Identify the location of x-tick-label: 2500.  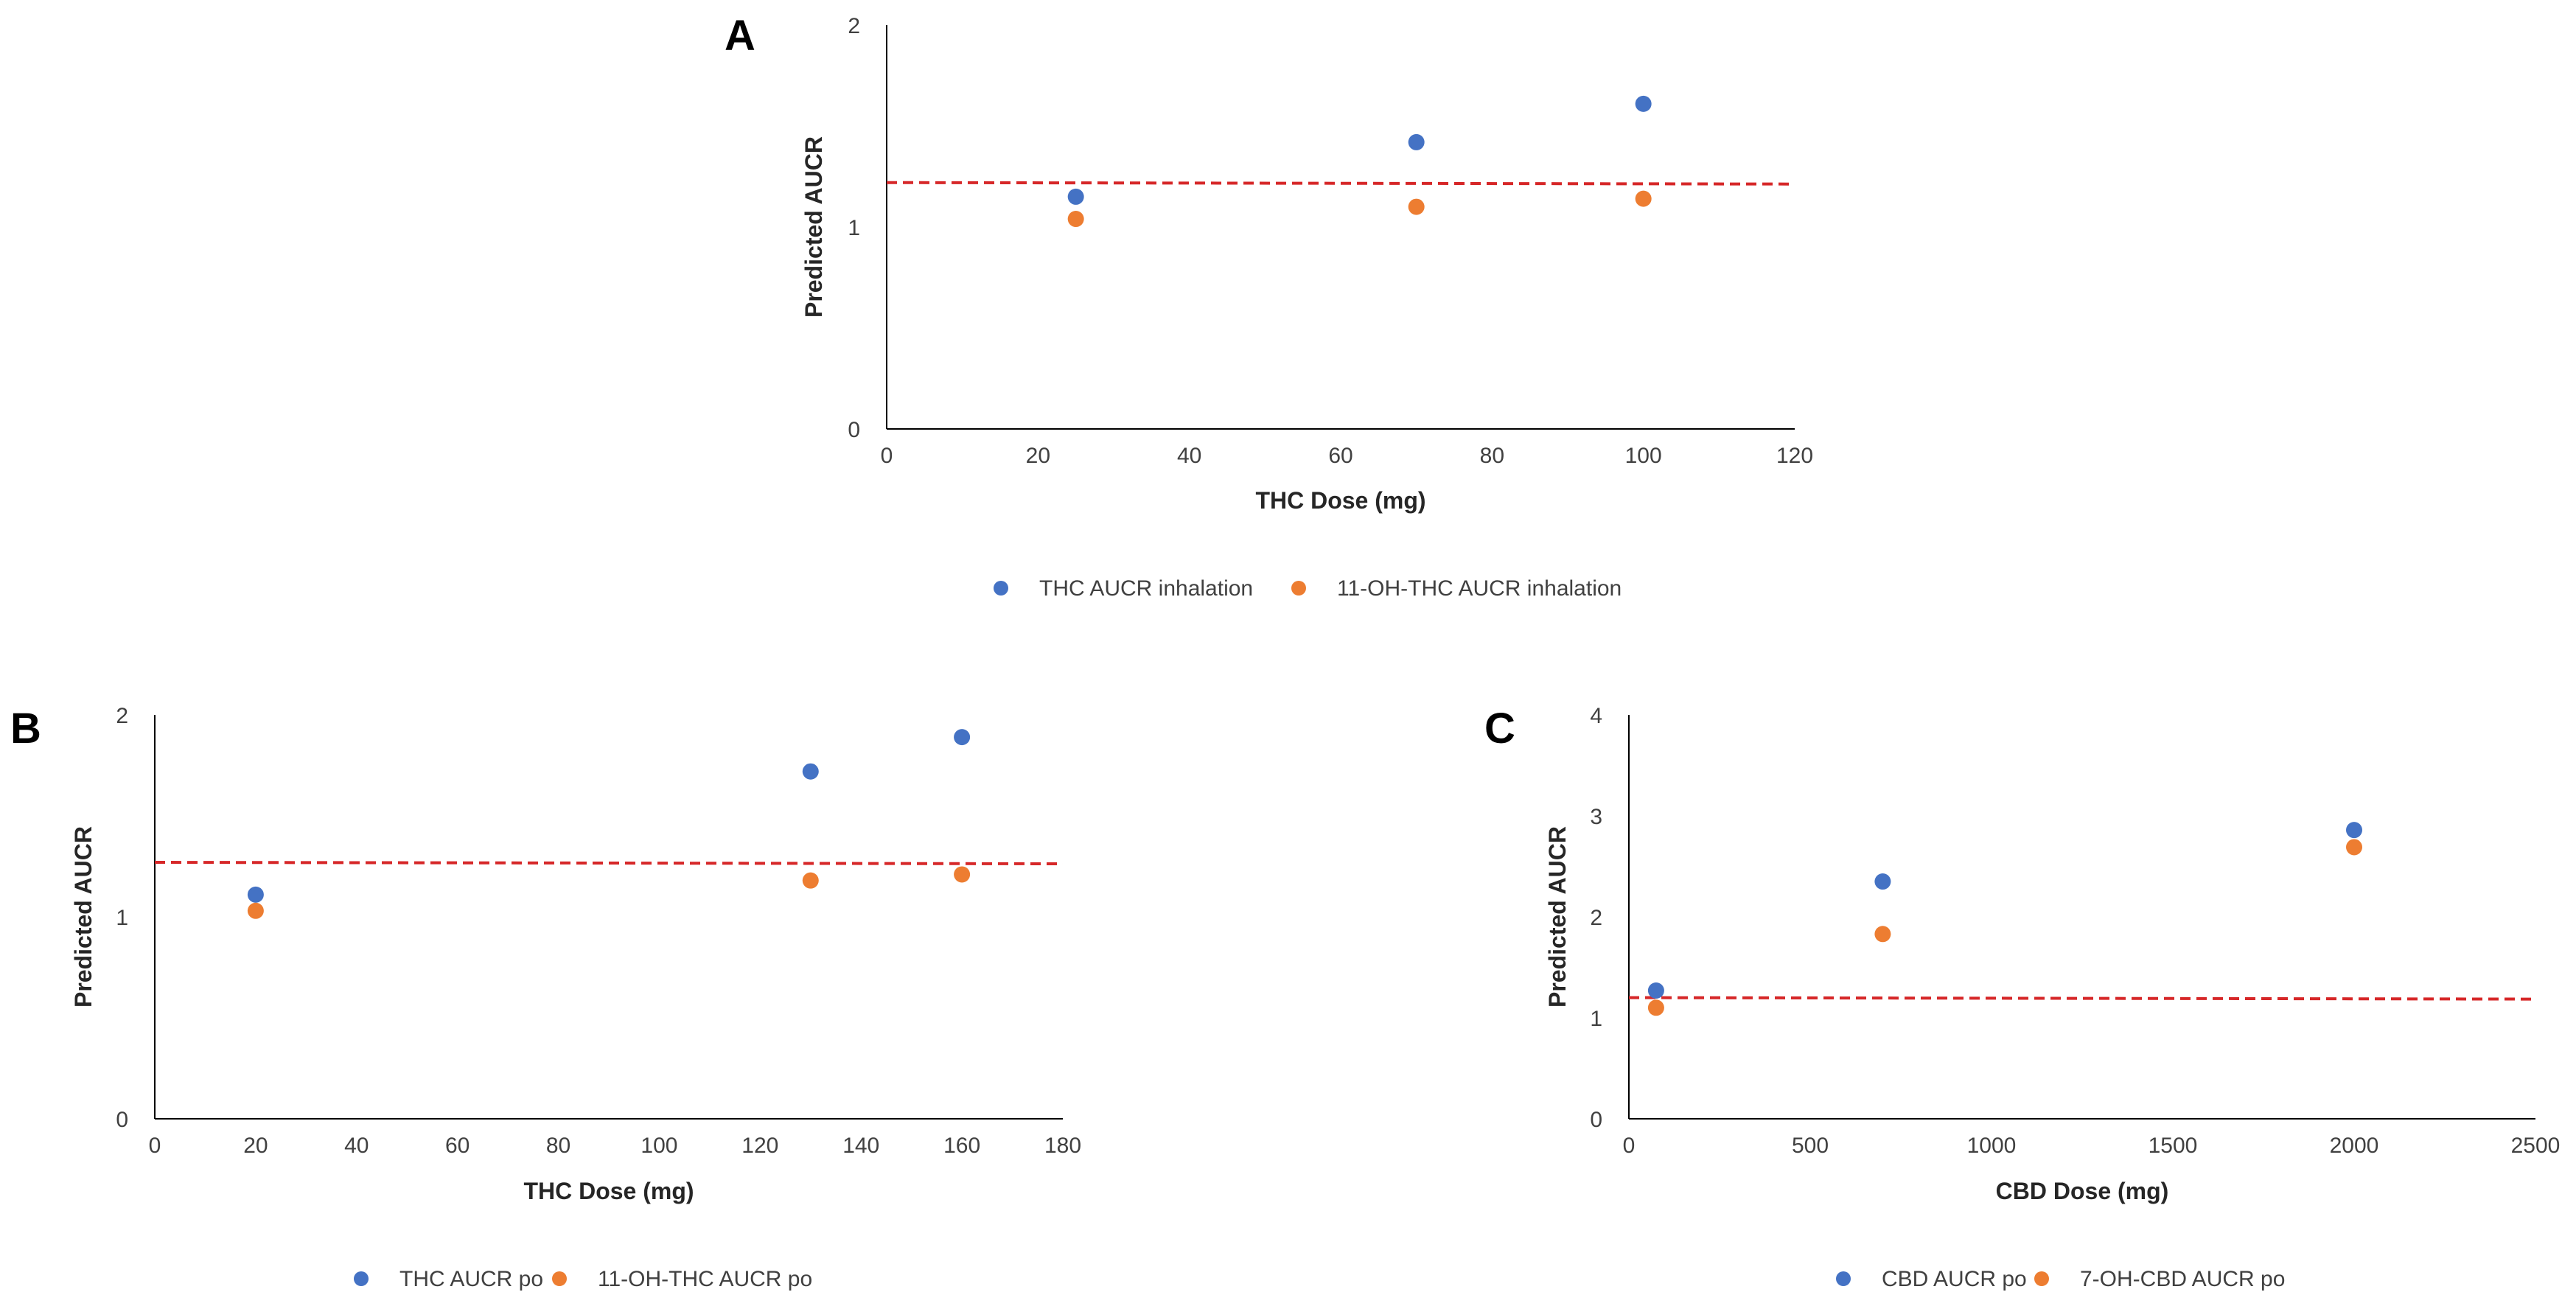
(2536, 1146).